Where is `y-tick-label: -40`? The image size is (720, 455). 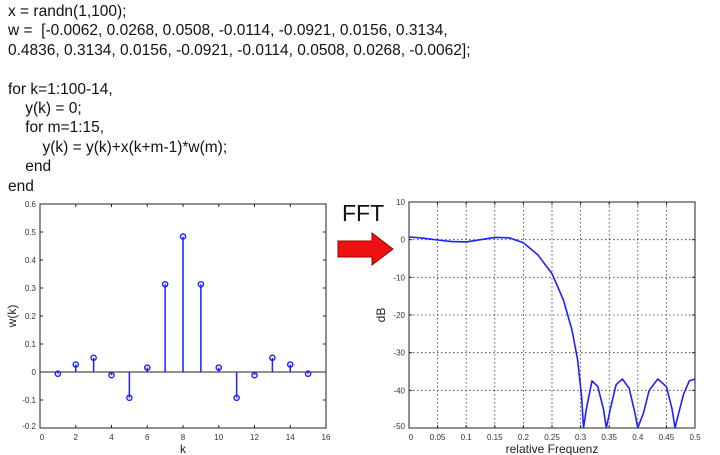
y-tick-label: -40 is located at coordinates (399, 390).